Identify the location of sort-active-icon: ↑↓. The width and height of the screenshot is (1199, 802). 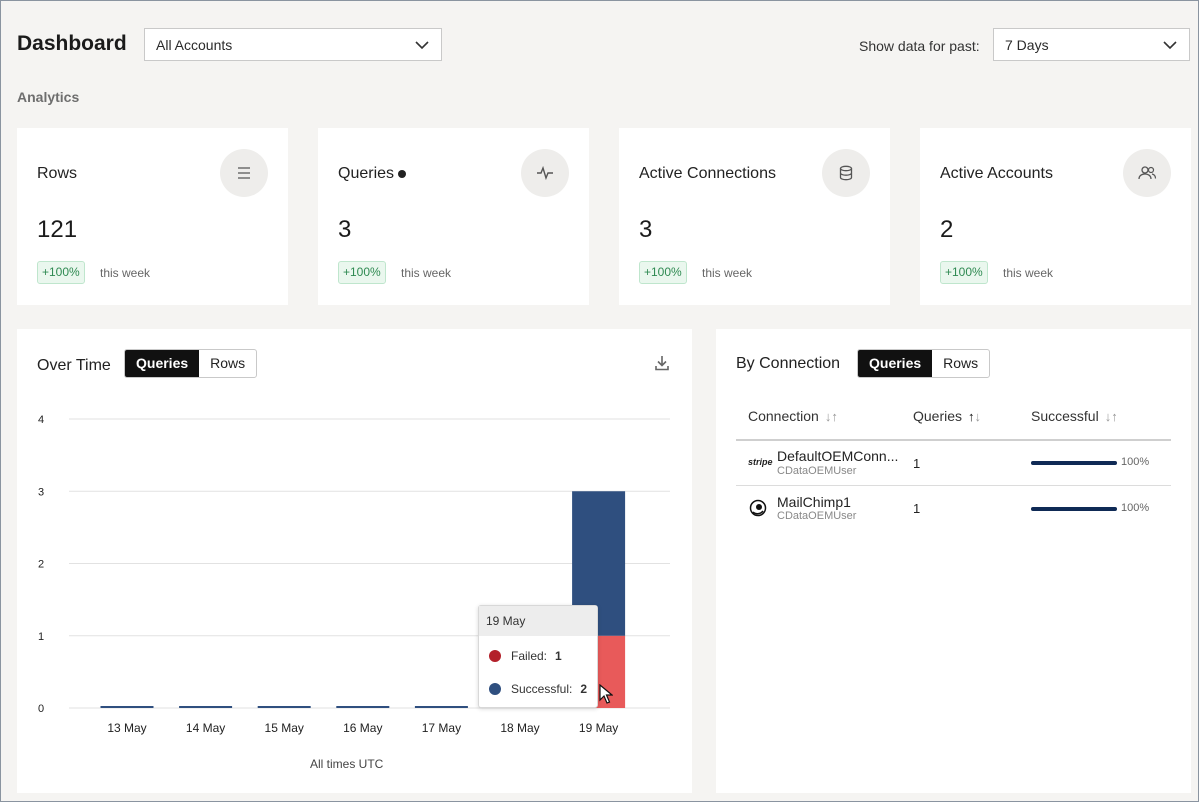
(975, 416).